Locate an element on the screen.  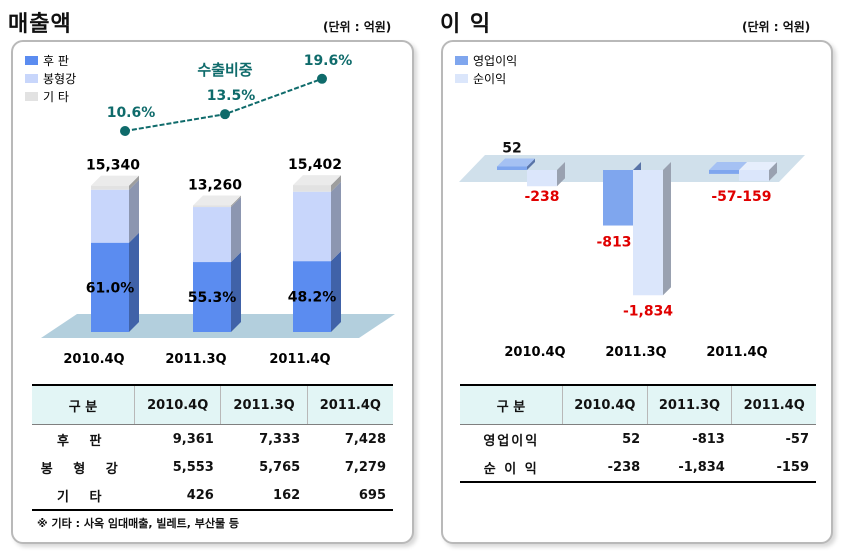
table-cell: 426 is located at coordinates (177, 496).